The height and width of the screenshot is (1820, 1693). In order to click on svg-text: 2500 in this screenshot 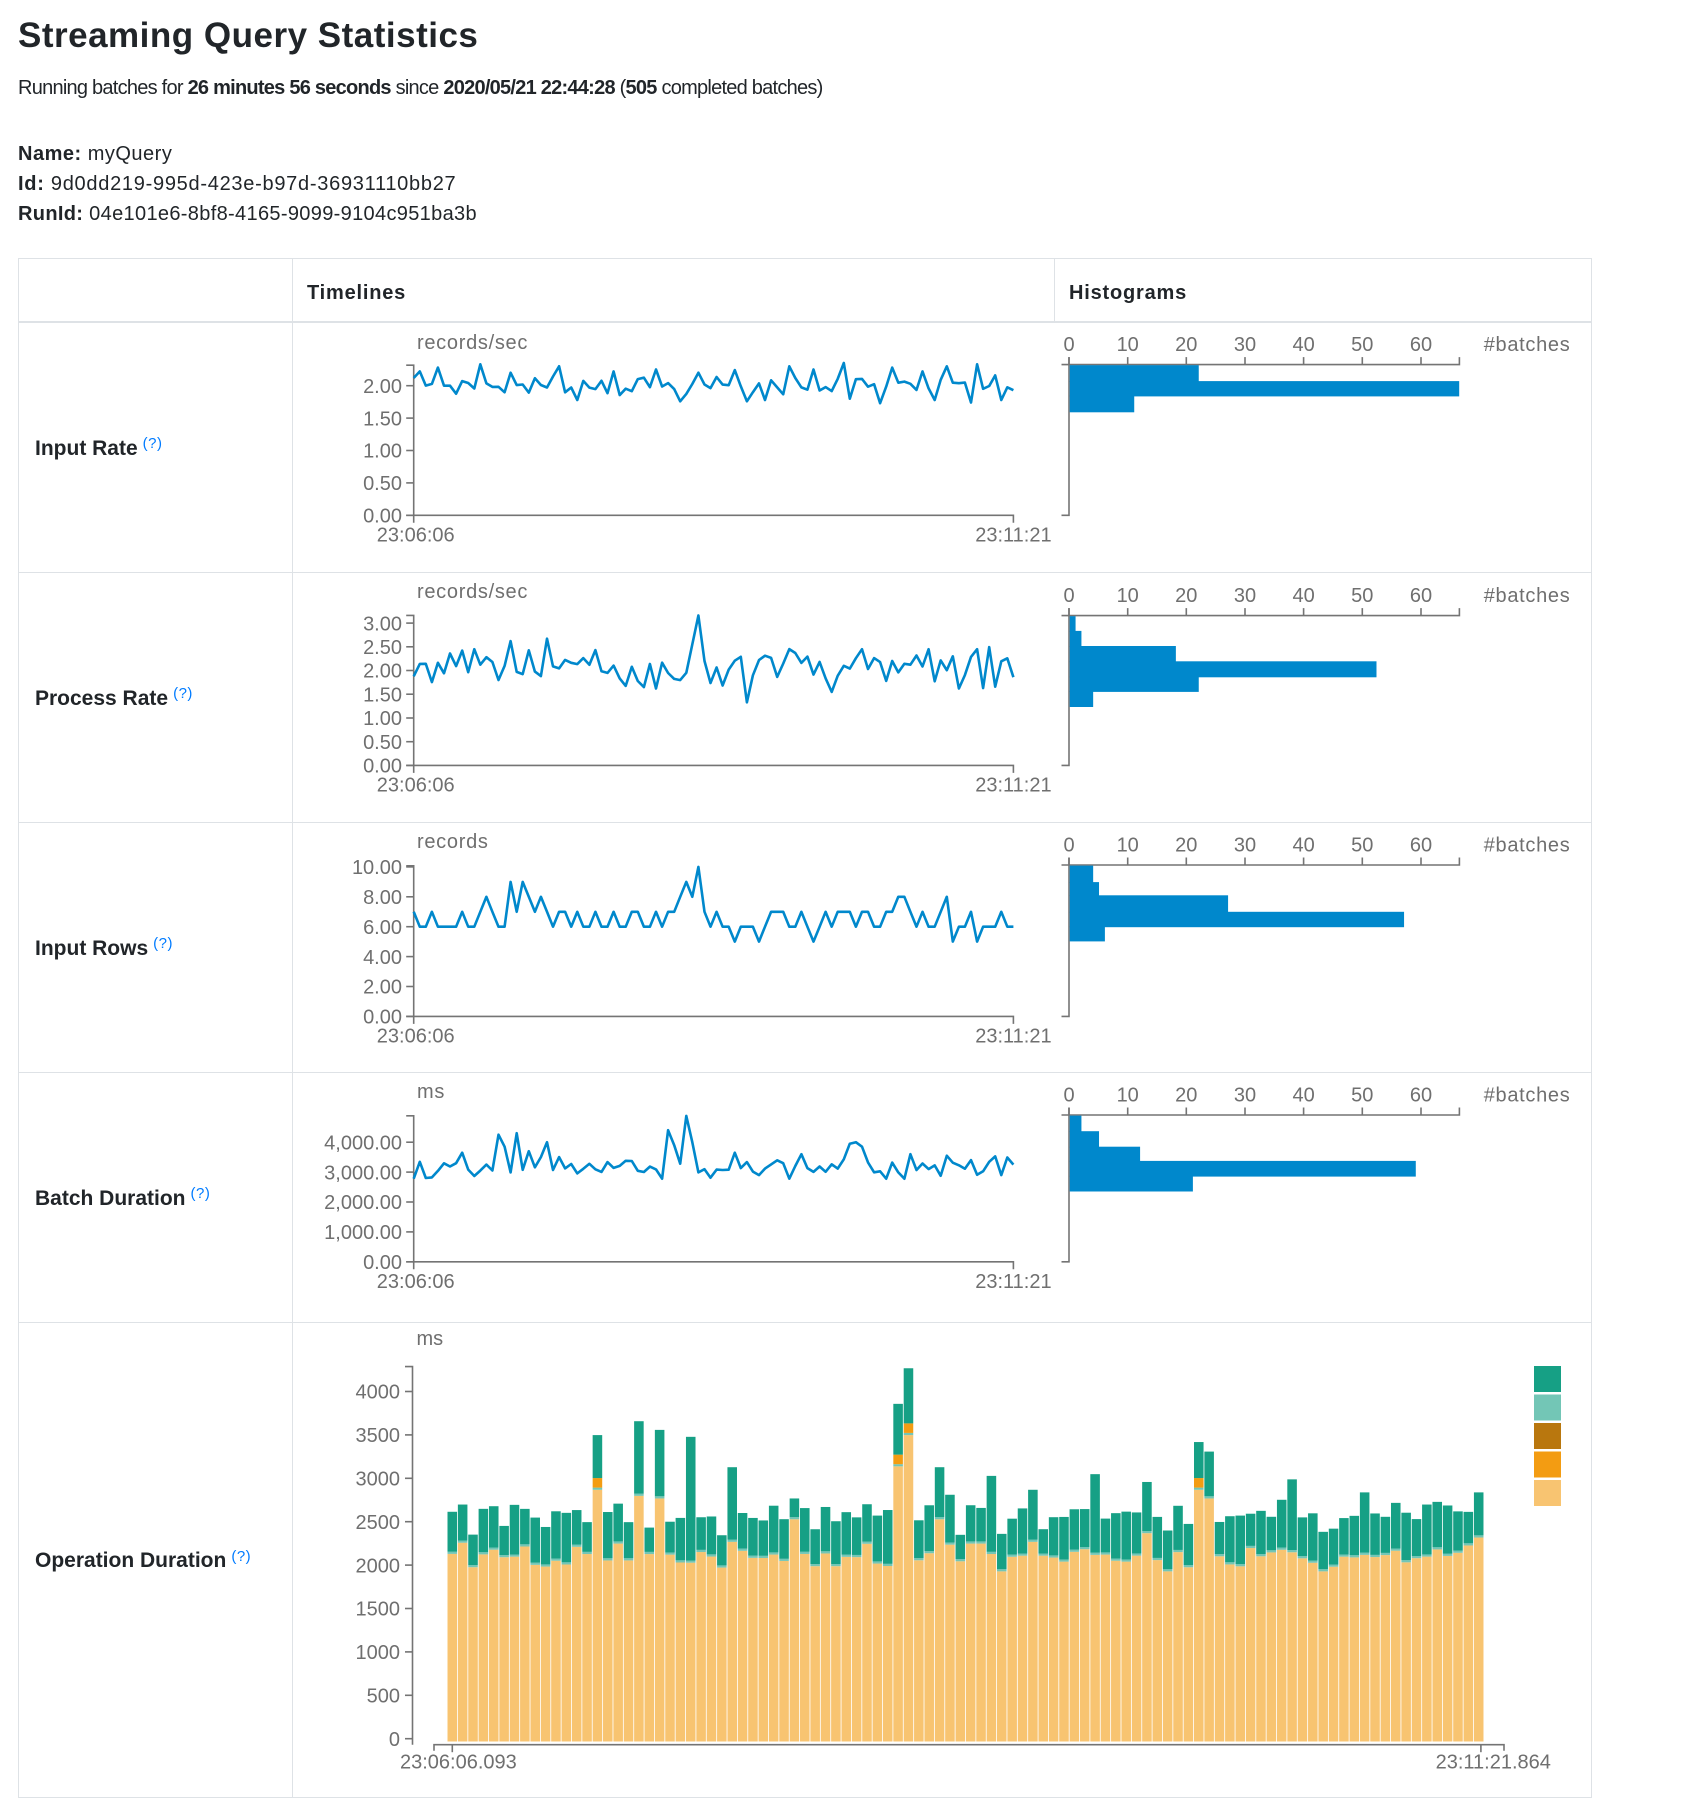, I will do `click(378, 1523)`.